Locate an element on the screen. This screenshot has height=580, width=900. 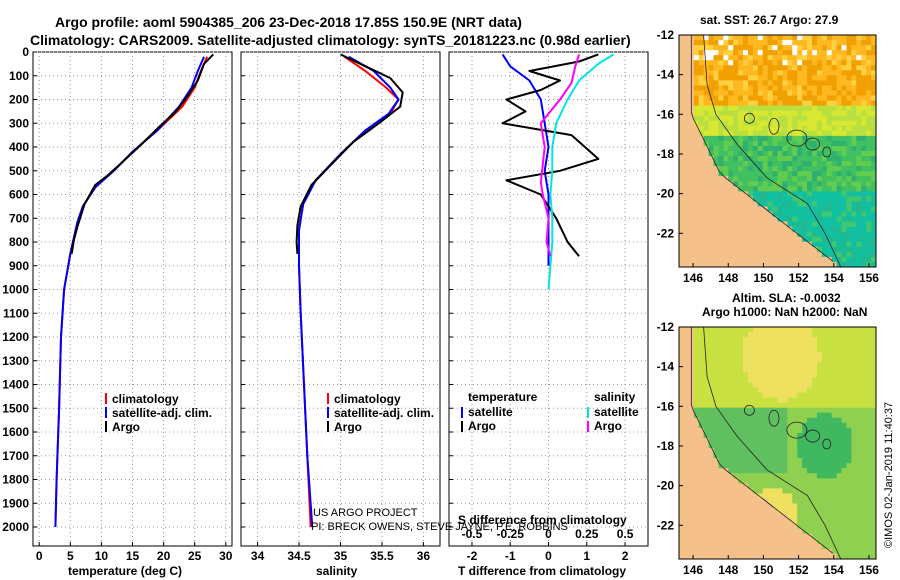
series-line-s-satellite is located at coordinates (581, 171).